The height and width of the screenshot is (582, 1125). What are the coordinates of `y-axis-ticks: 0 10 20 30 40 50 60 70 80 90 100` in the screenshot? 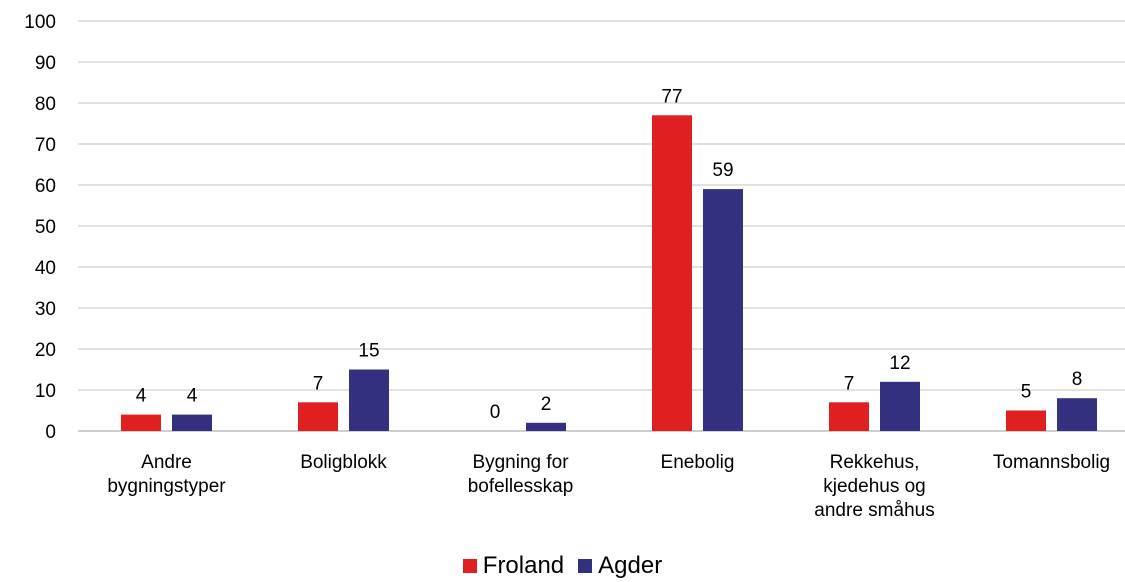 It's located at (40, 227).